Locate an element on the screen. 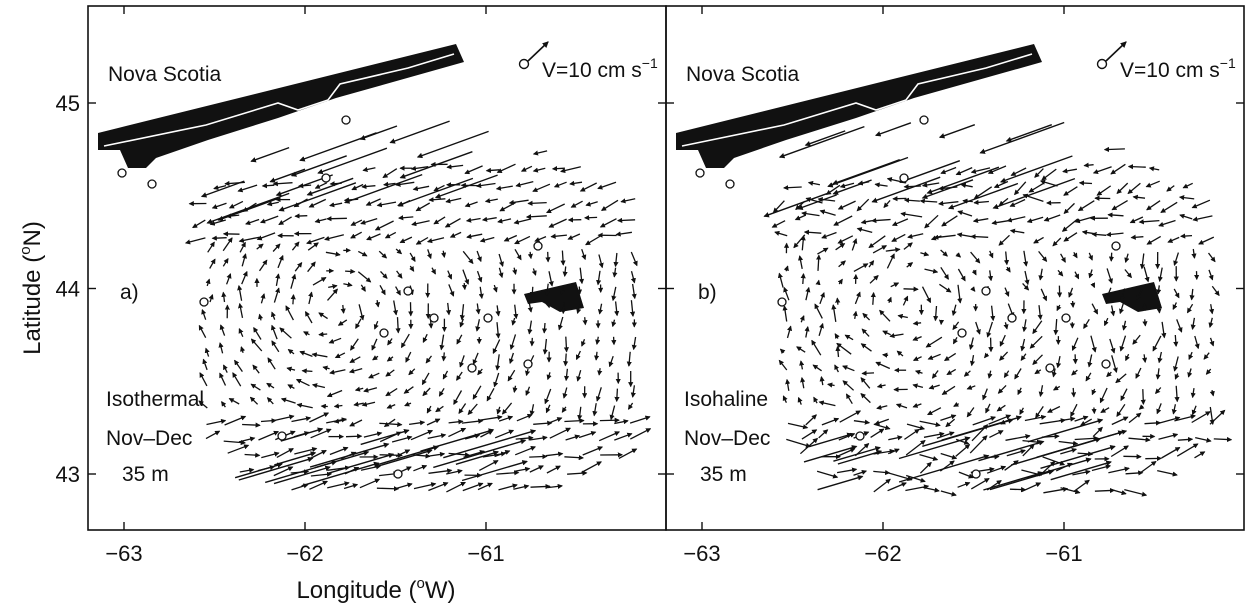 The height and width of the screenshot is (610, 1248). panel-annotation-line: 35 m is located at coordinates (723, 474).